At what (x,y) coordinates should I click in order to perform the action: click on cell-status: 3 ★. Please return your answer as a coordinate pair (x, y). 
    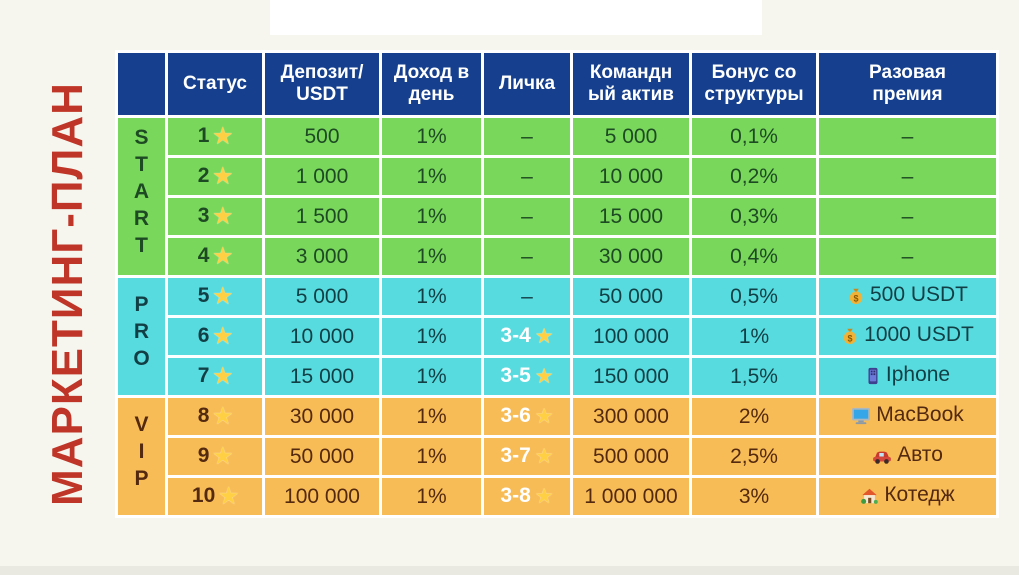
    Looking at the image, I should click on (215, 216).